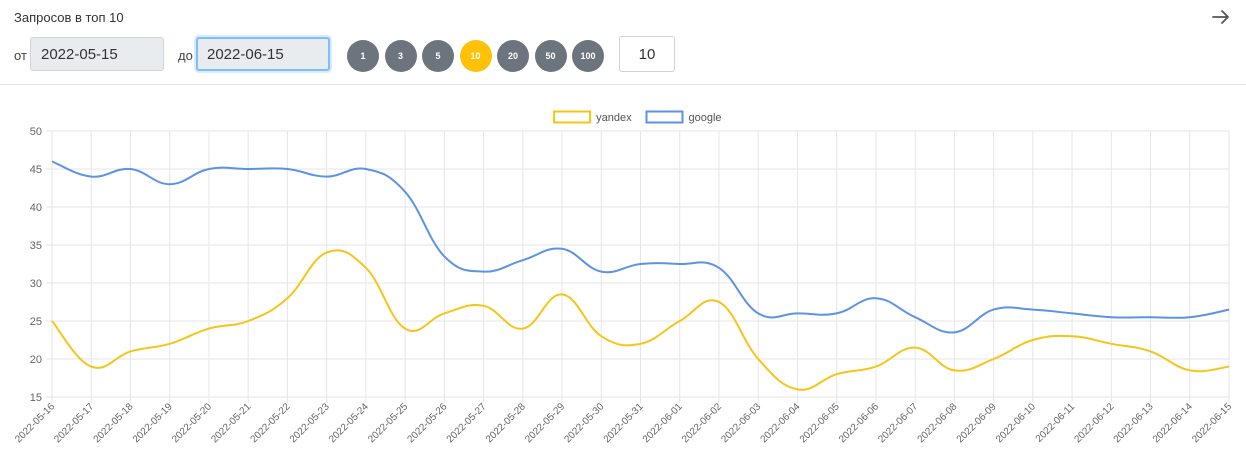 The height and width of the screenshot is (469, 1246). I want to click on x-tick-label: 2022-06-01, so click(663, 423).